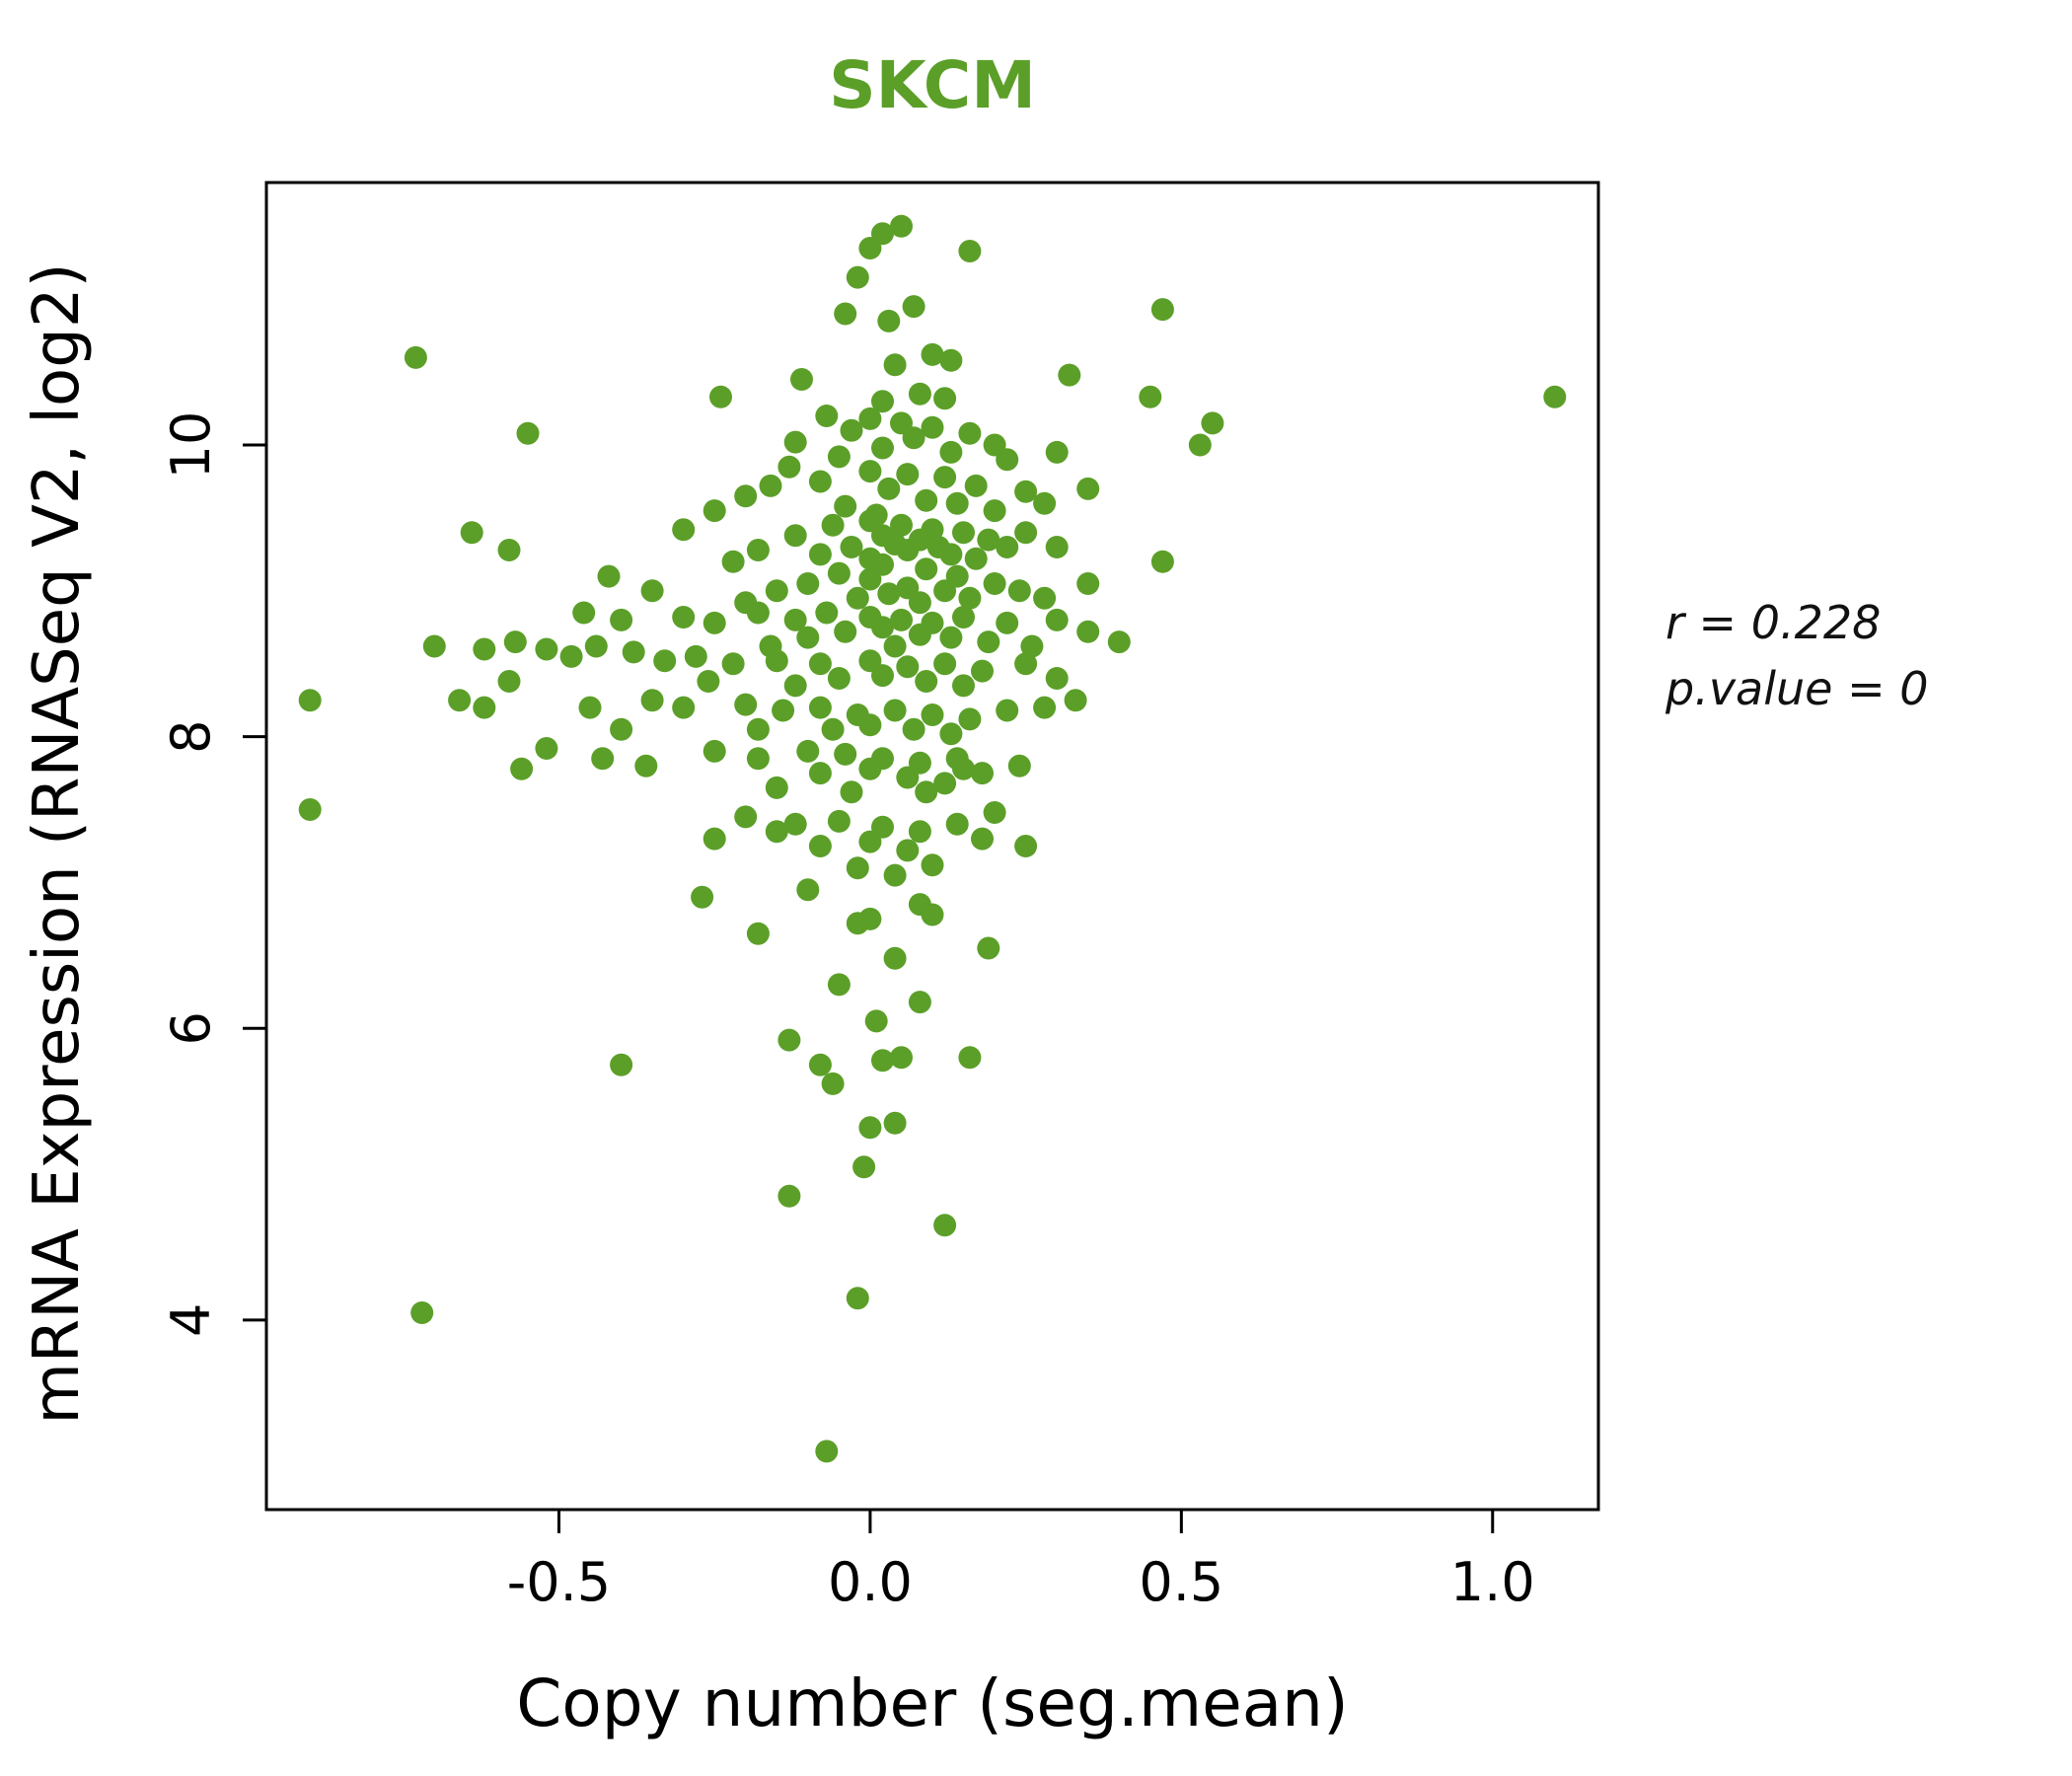  What do you see at coordinates (1021, 1562) in the screenshot?
I see `x-axis-ticks: -0.5 0.0 0.5 1.0` at bounding box center [1021, 1562].